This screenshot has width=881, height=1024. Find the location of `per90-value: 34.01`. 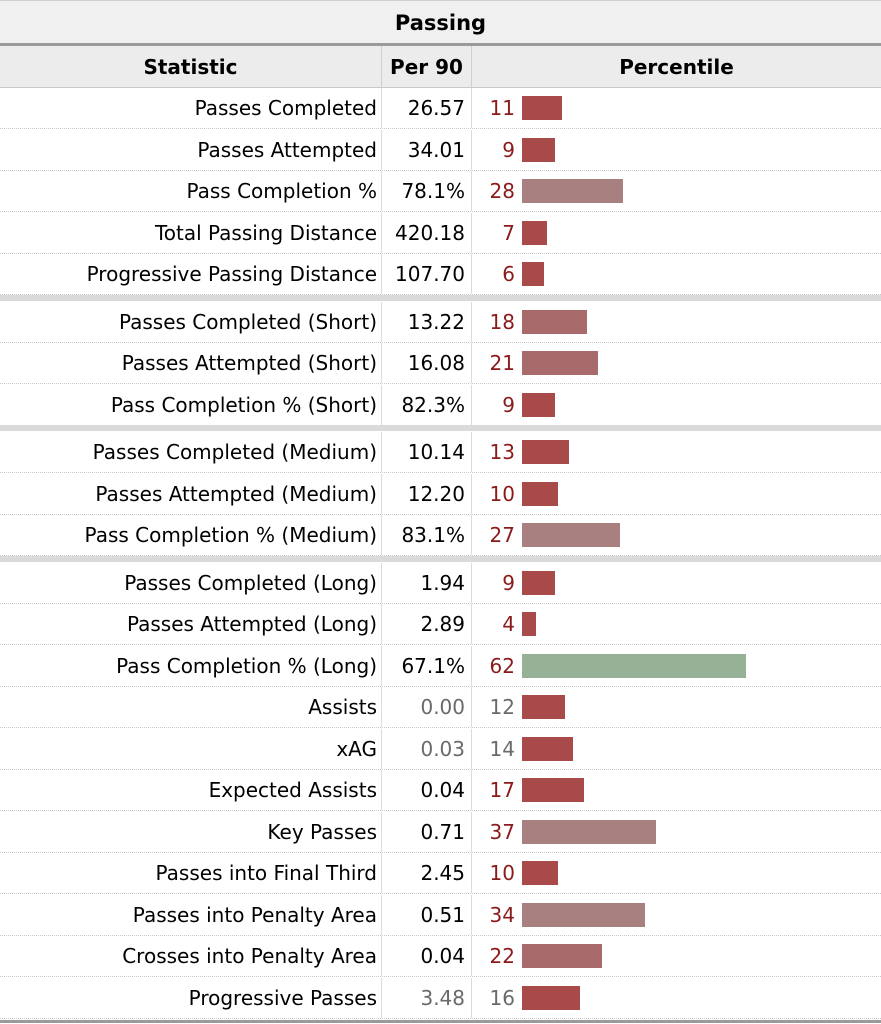

per90-value: 34.01 is located at coordinates (436, 150).